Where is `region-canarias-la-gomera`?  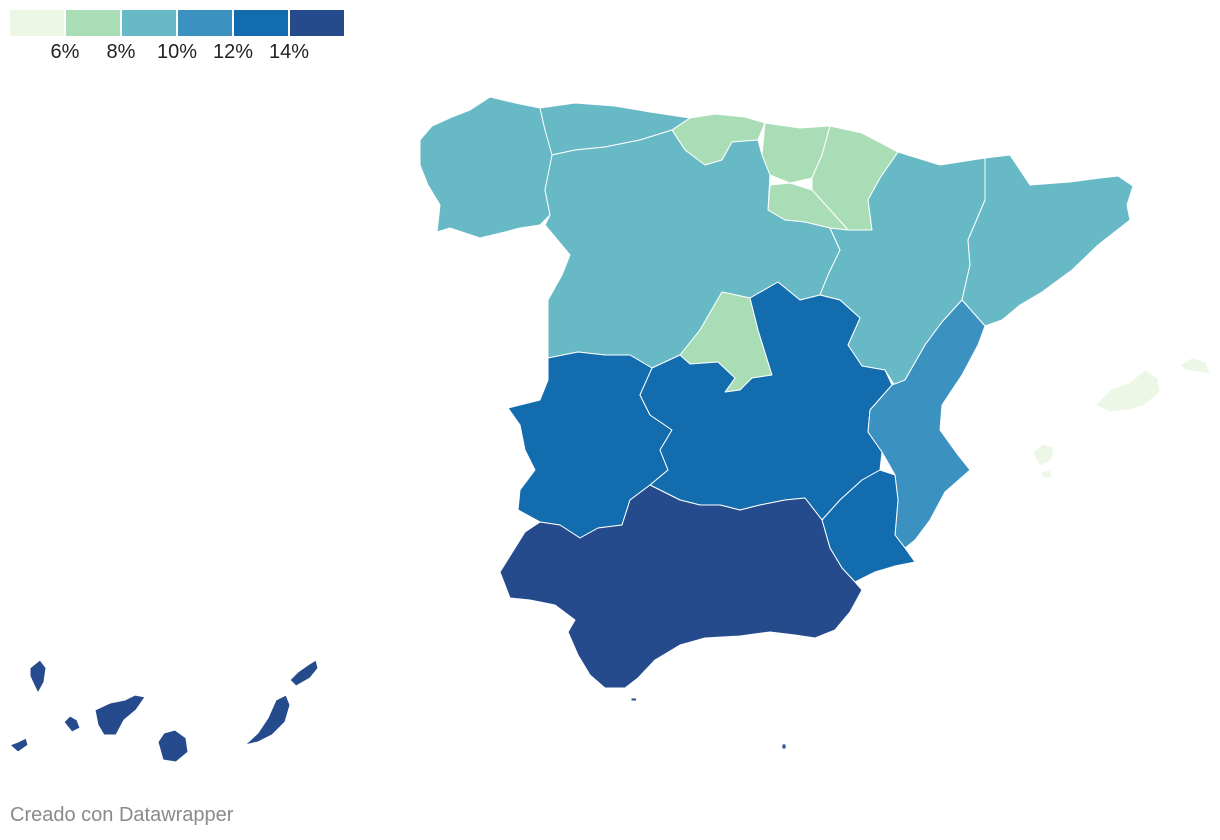 region-canarias-la-gomera is located at coordinates (72, 724).